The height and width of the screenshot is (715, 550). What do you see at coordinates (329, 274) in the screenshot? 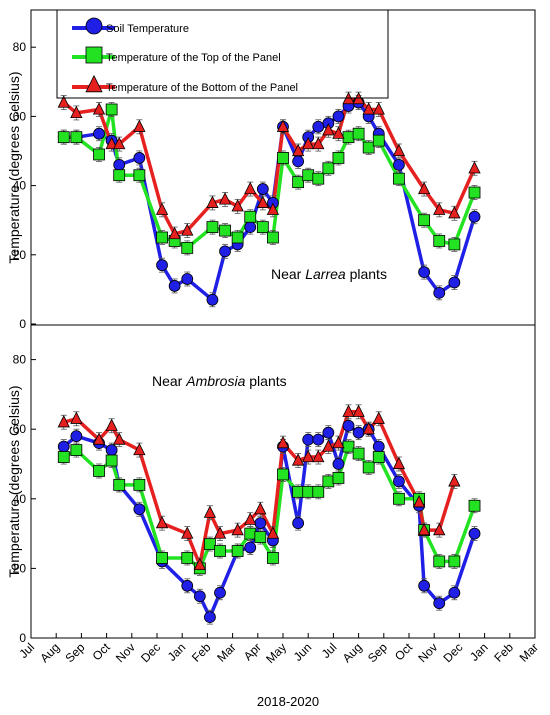
I see `panel-annotation: Near Larrea plants` at bounding box center [329, 274].